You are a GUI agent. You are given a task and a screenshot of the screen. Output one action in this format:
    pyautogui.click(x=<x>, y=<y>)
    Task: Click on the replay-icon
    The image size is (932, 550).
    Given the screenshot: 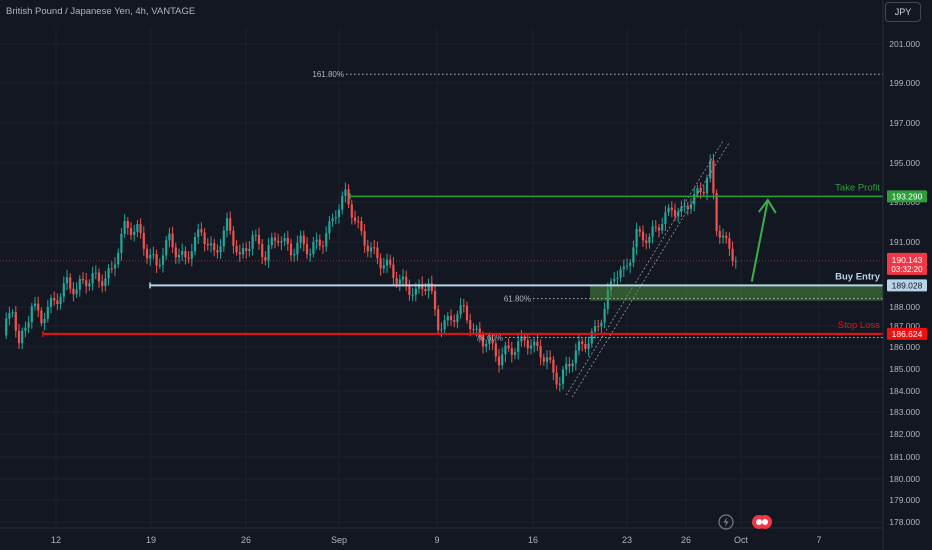 What is the action you would take?
    pyautogui.click(x=762, y=522)
    